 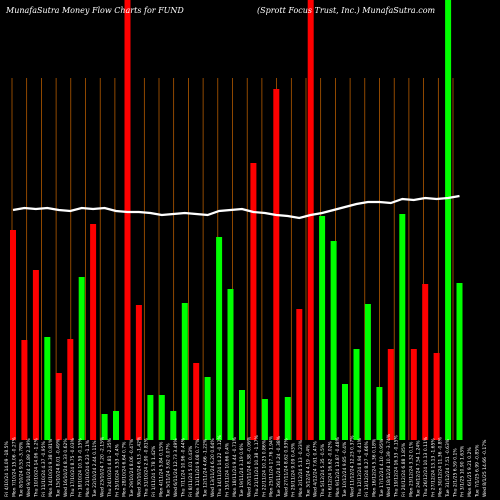 I want to click on x-tick-label: Tue 5/11/24 3.62 0.07%, so click(x=169, y=470).